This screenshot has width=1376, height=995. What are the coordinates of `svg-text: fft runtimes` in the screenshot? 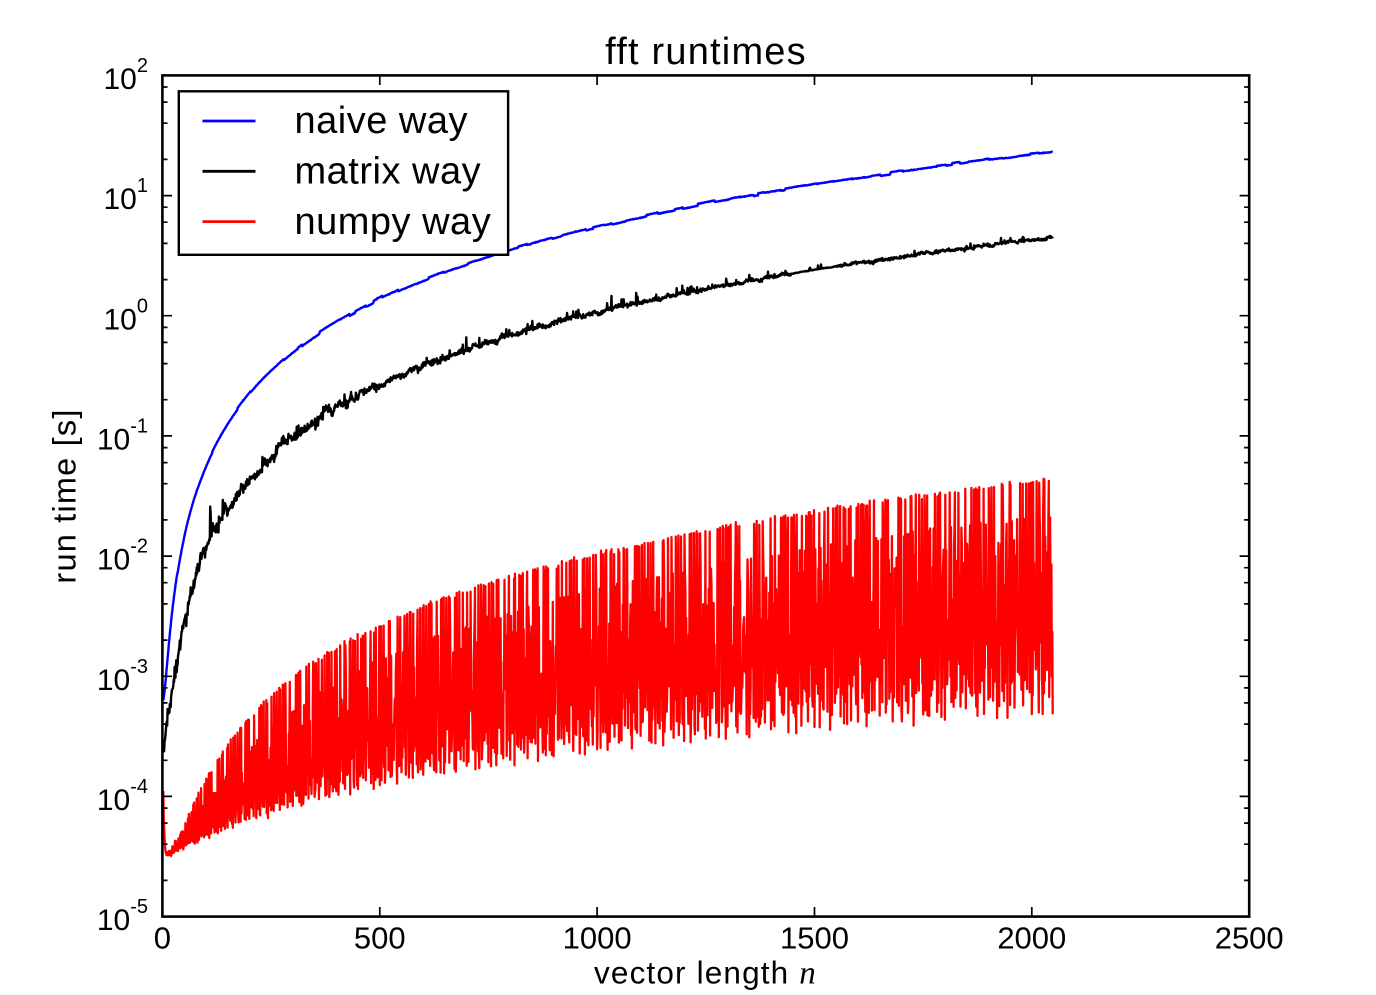 It's located at (706, 52).